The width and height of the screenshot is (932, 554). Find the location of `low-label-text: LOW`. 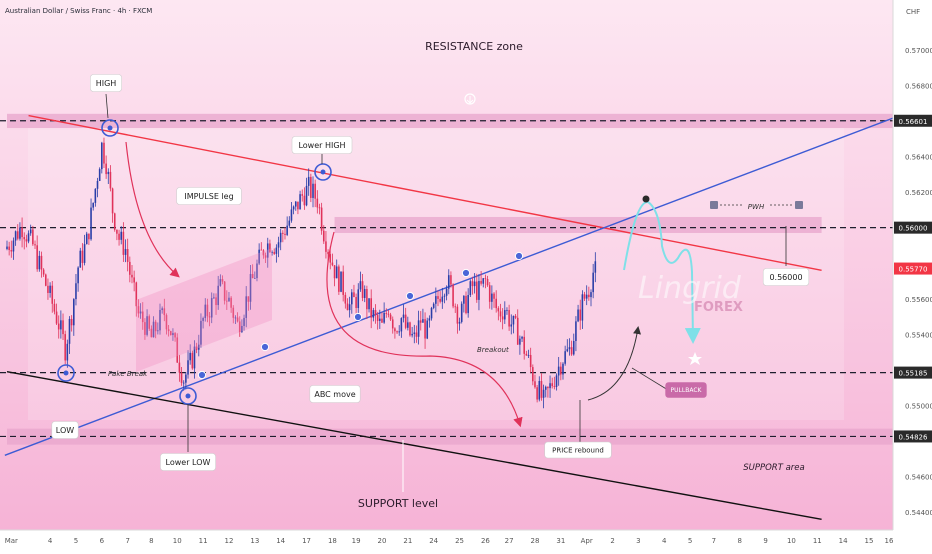

low-label-text: LOW is located at coordinates (65, 430).